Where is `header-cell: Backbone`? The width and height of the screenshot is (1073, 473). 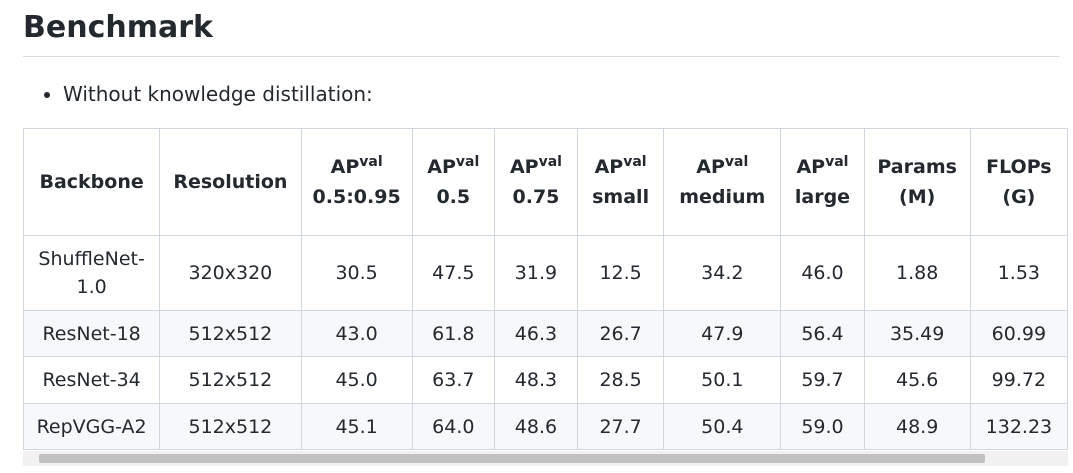 header-cell: Backbone is located at coordinates (91, 182).